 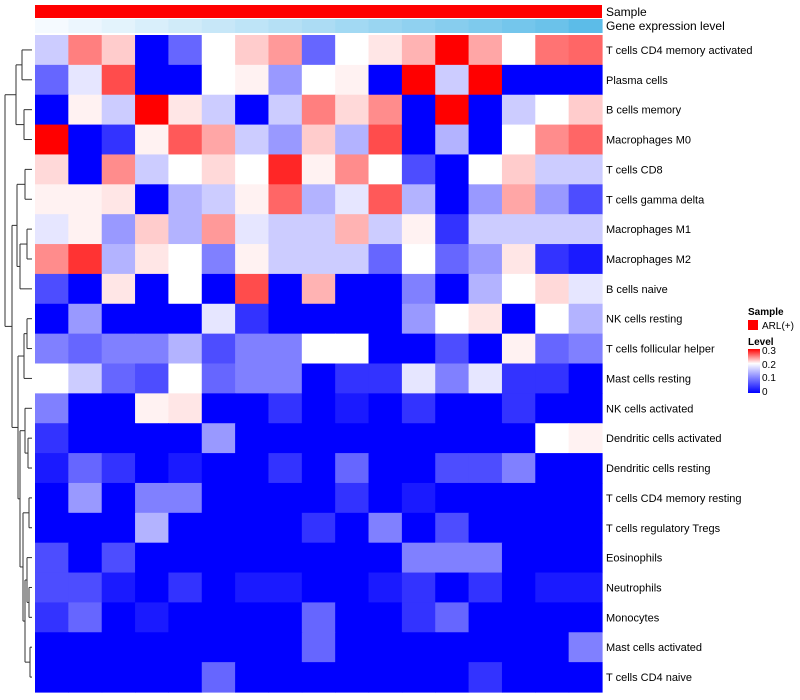 I want to click on row-label: NK cells resting, so click(x=644, y=320).